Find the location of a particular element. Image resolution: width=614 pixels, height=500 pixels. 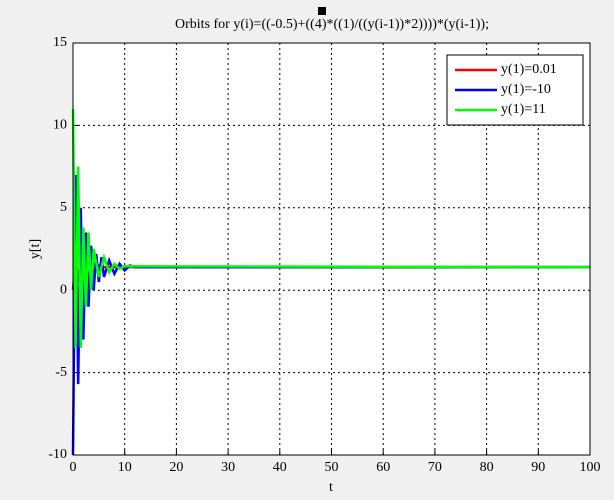

x-tick-label: 100 is located at coordinates (590, 467).